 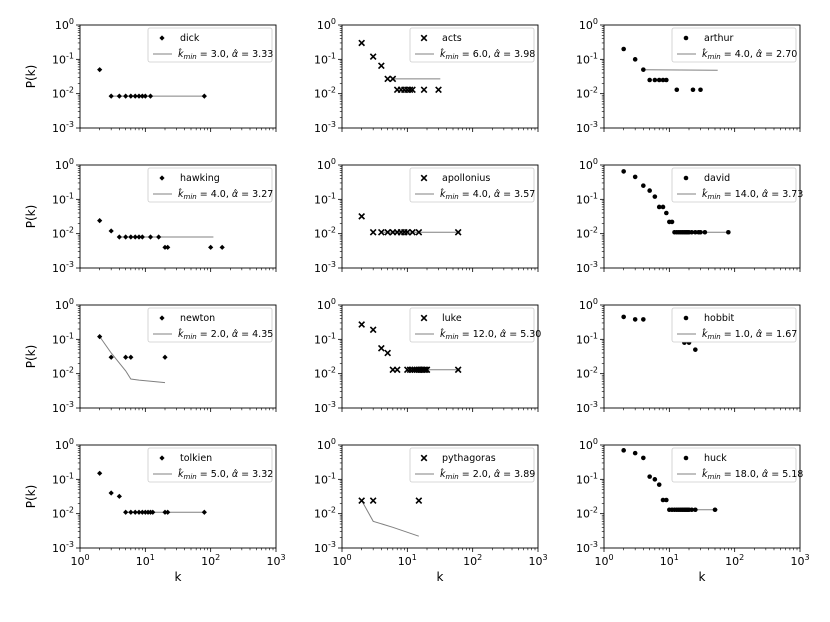 I want to click on legend-kmin-value: 6.0, so click(x=480, y=54).